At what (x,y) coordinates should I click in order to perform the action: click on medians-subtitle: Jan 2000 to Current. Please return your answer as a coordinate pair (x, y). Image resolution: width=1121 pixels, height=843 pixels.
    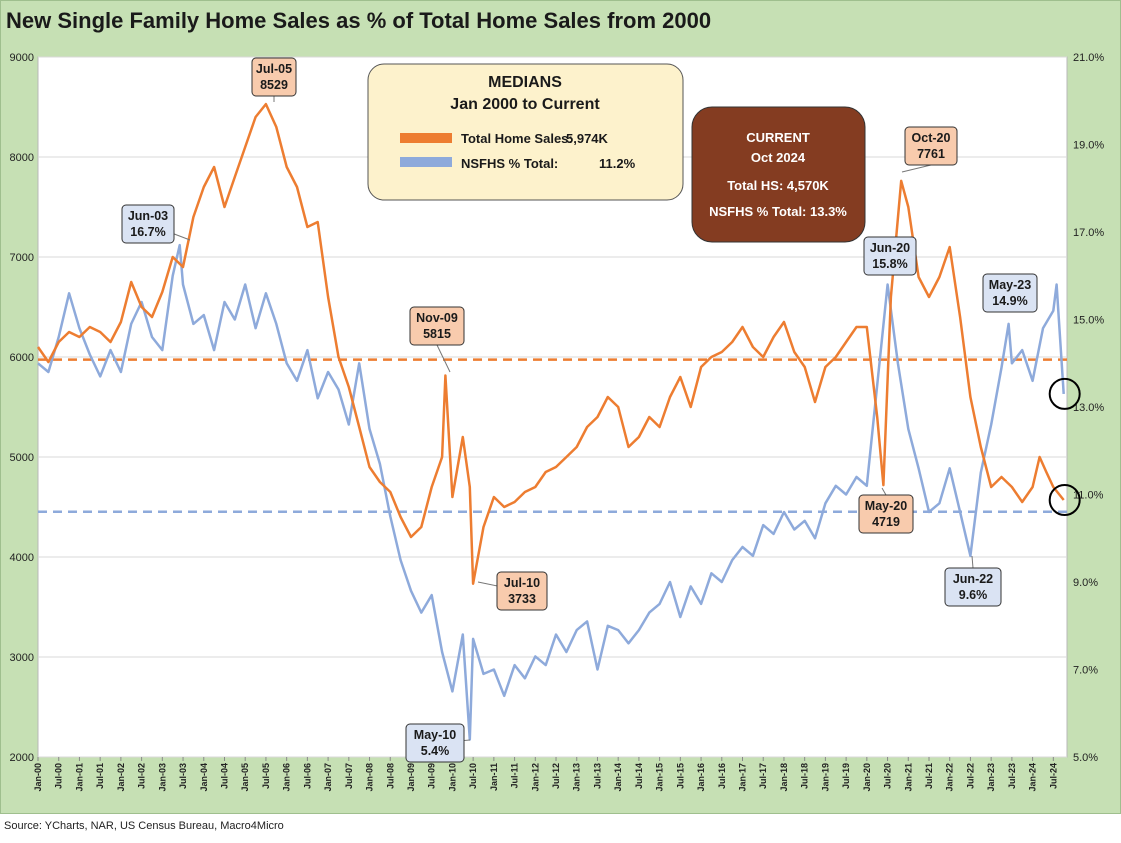
    Looking at the image, I should click on (525, 104).